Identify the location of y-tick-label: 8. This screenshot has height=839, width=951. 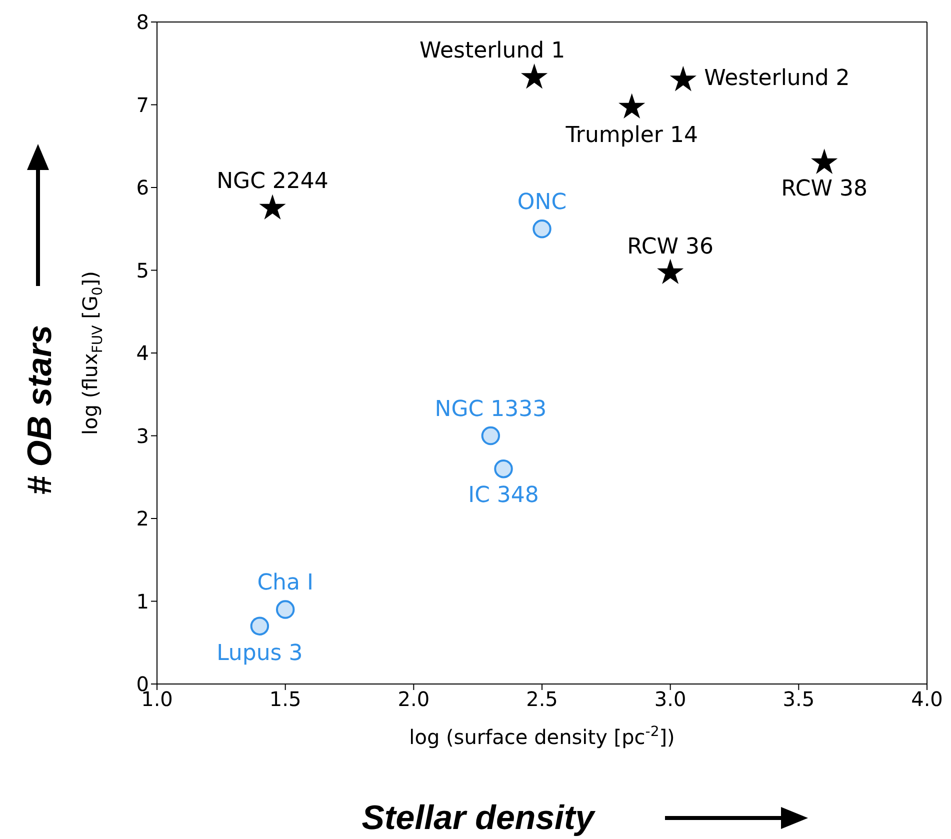
(142, 22).